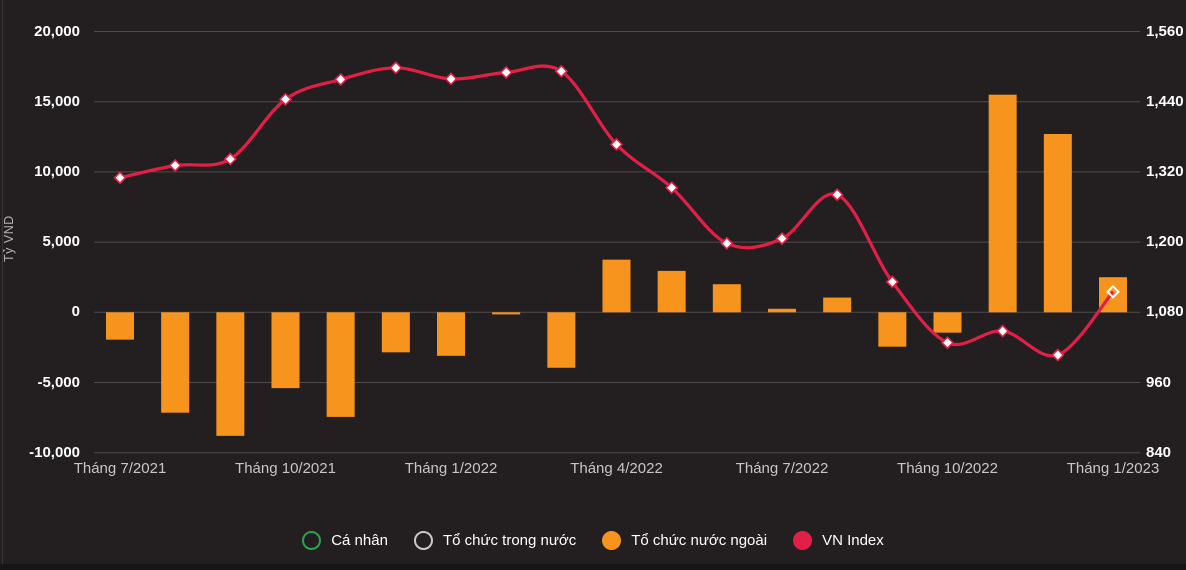 This screenshot has height=570, width=1186. What do you see at coordinates (57, 101) in the screenshot?
I see `y-axis-tick-label: 15,000` at bounding box center [57, 101].